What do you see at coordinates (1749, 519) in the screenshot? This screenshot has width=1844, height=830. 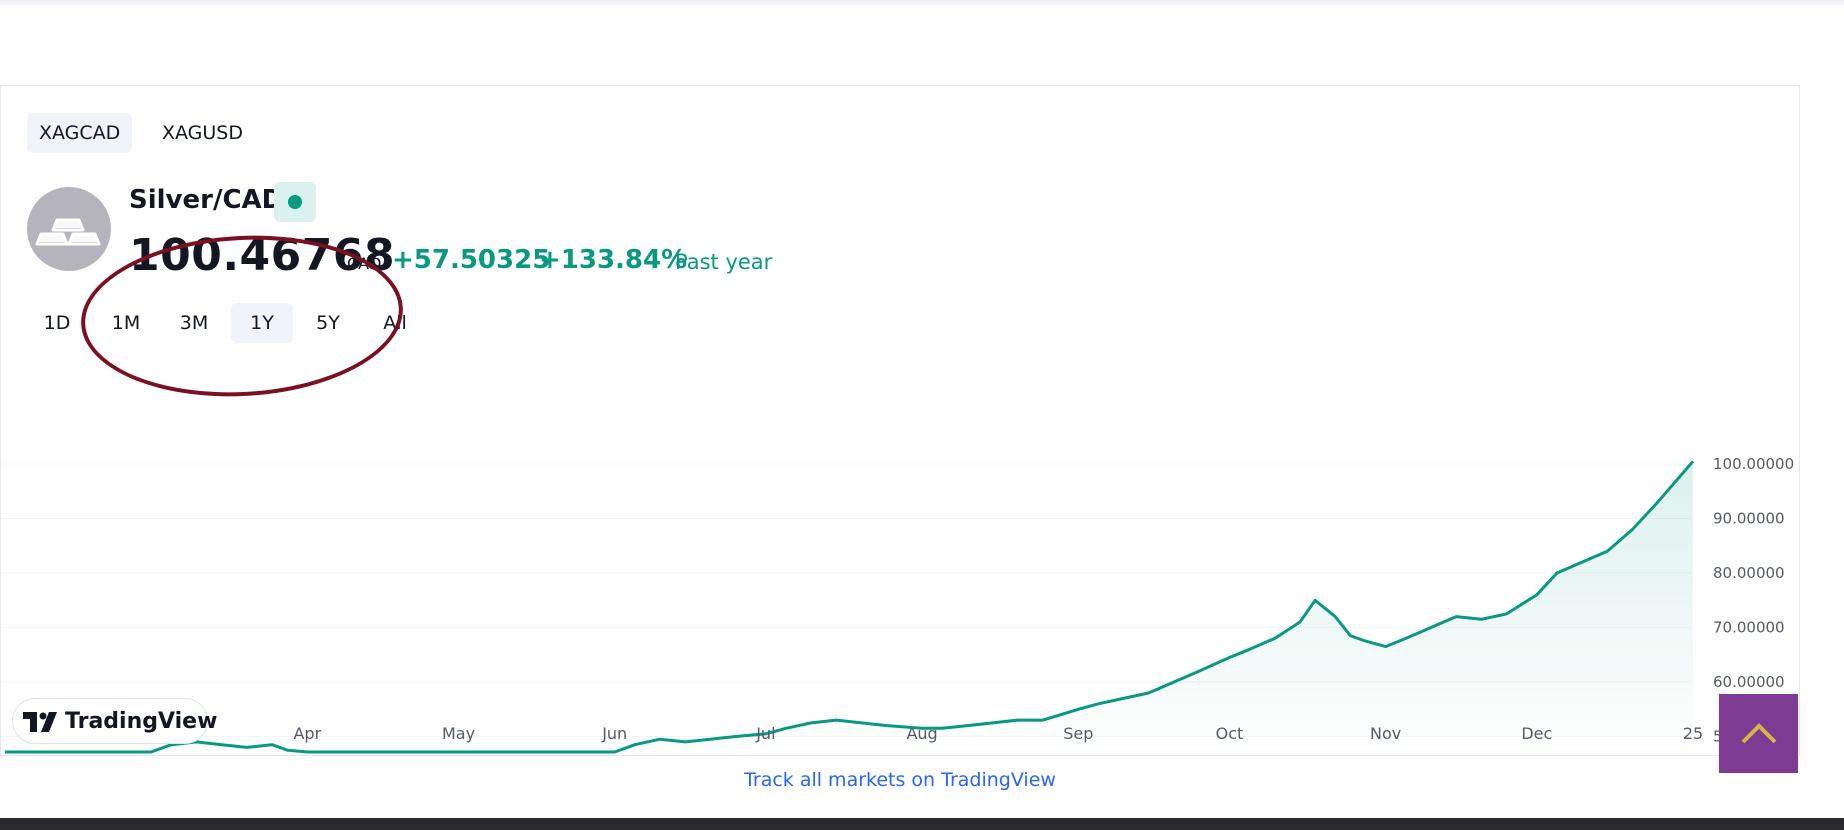 I see `y-tick-label: 90.00000` at bounding box center [1749, 519].